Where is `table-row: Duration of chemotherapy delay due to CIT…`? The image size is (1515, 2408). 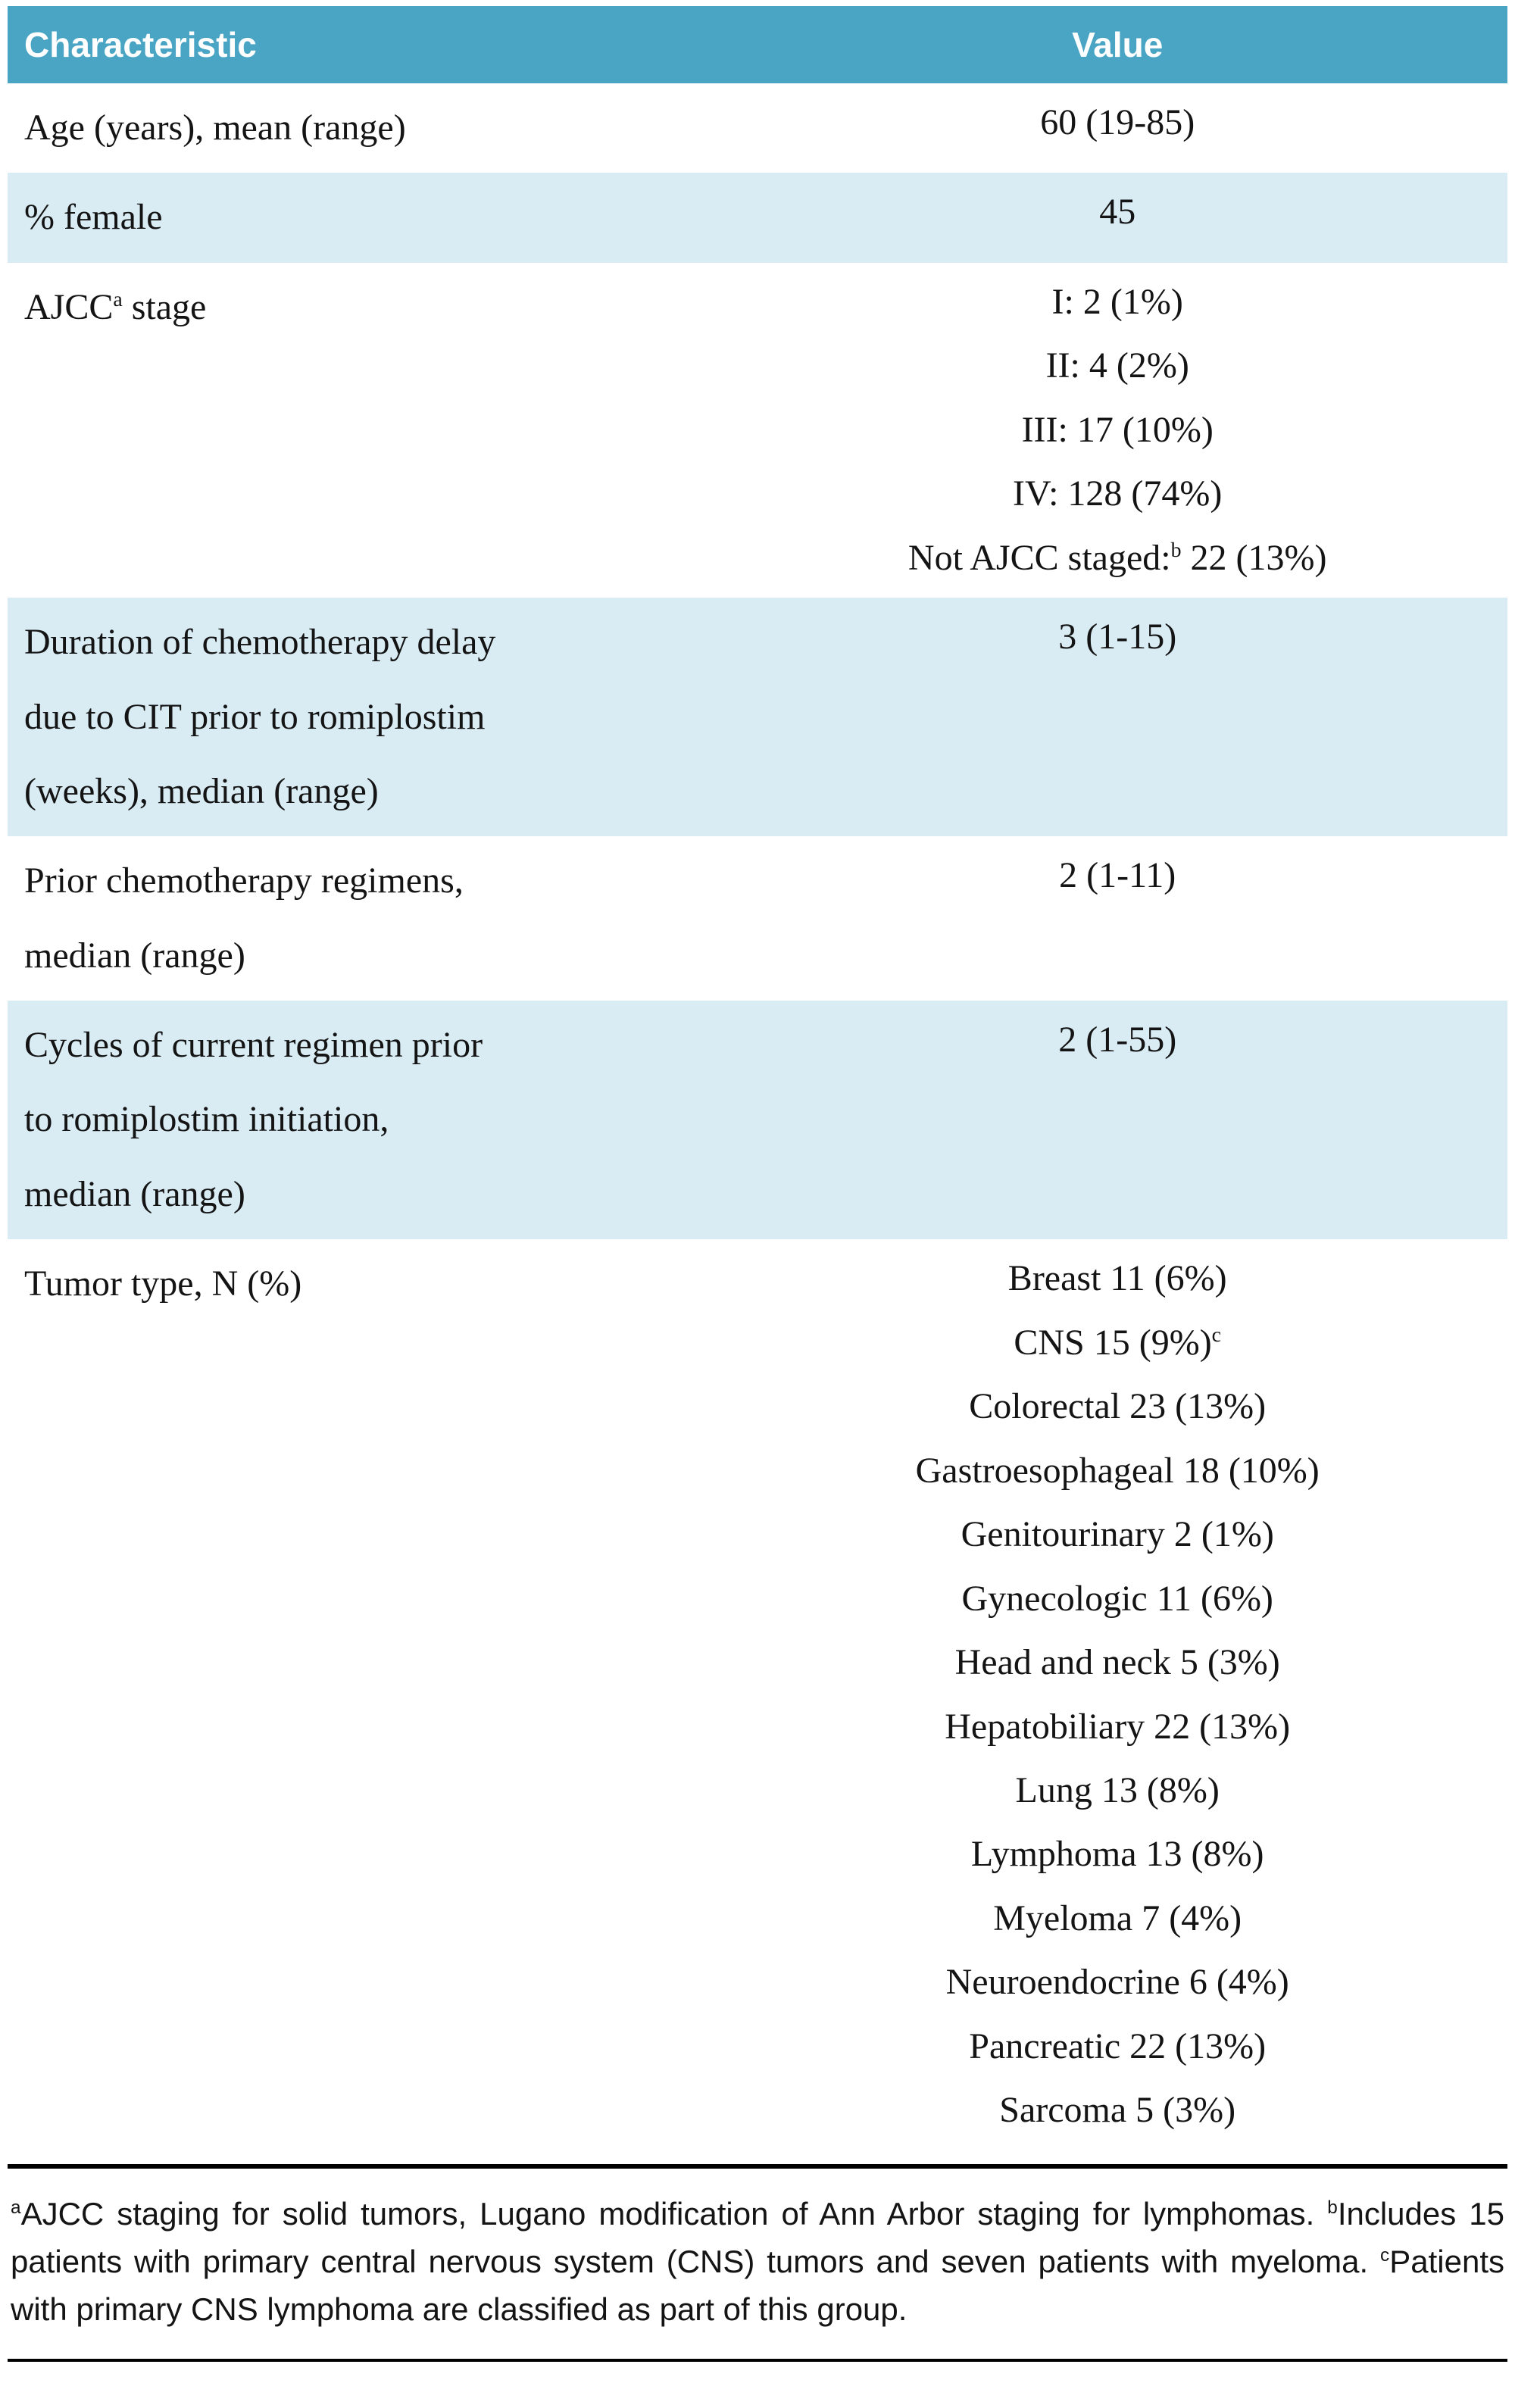
table-row: Duration of chemotherapy delay due to CIT… is located at coordinates (757, 717).